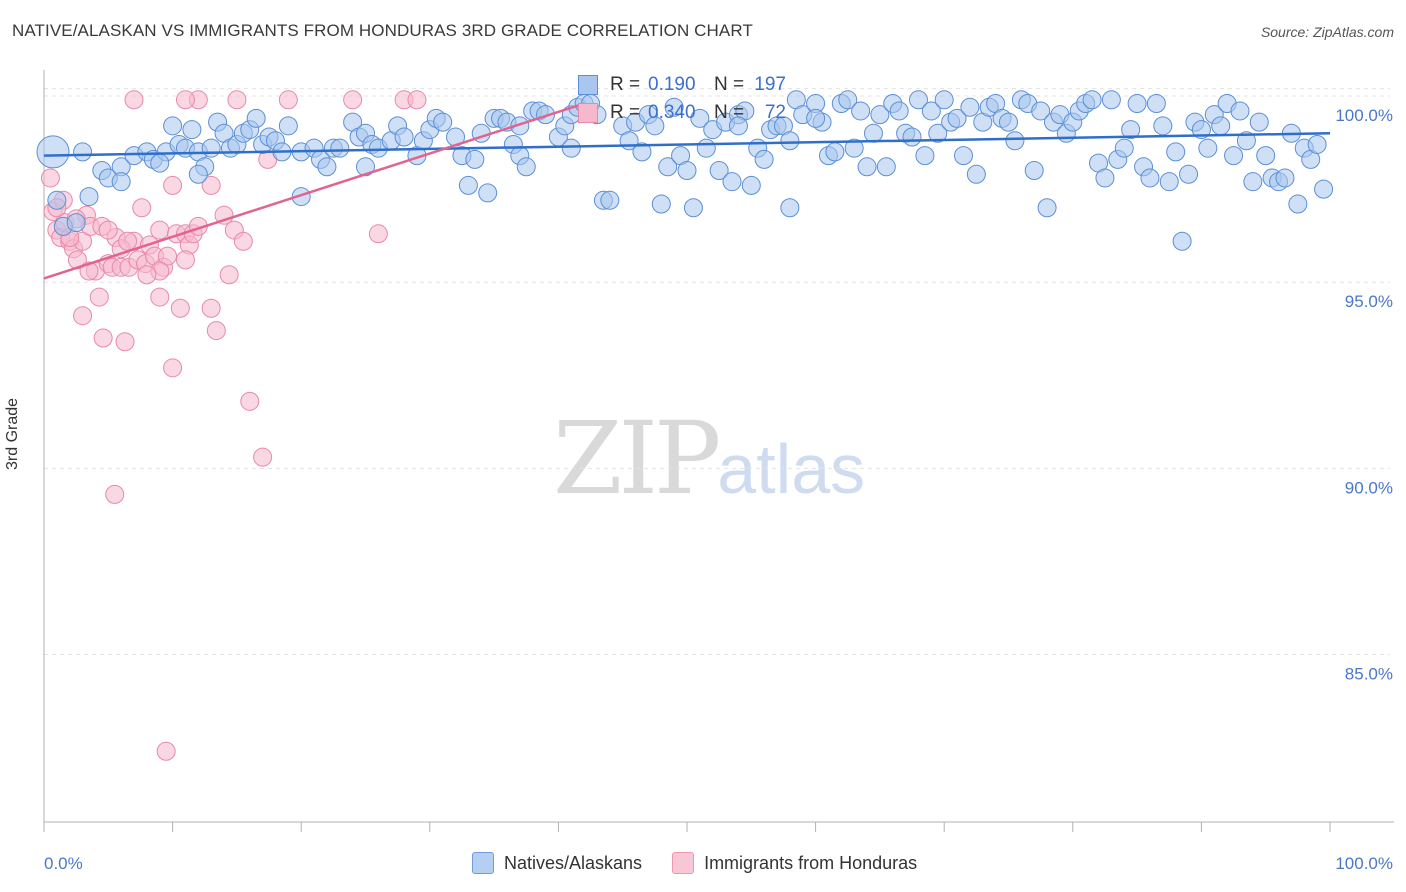 The width and height of the screenshot is (1406, 892). What do you see at coordinates (775, 112) in the screenshot?
I see `n-value: 72` at bounding box center [775, 112].